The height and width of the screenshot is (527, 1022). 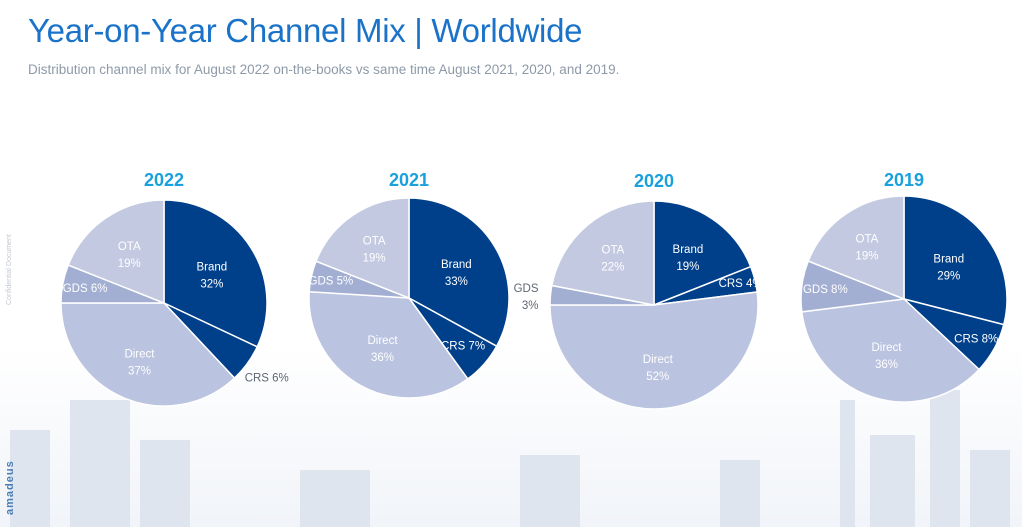 I want to click on page-title: Year-on-Year Channel Mix | Worldwide, so click(x=305, y=30).